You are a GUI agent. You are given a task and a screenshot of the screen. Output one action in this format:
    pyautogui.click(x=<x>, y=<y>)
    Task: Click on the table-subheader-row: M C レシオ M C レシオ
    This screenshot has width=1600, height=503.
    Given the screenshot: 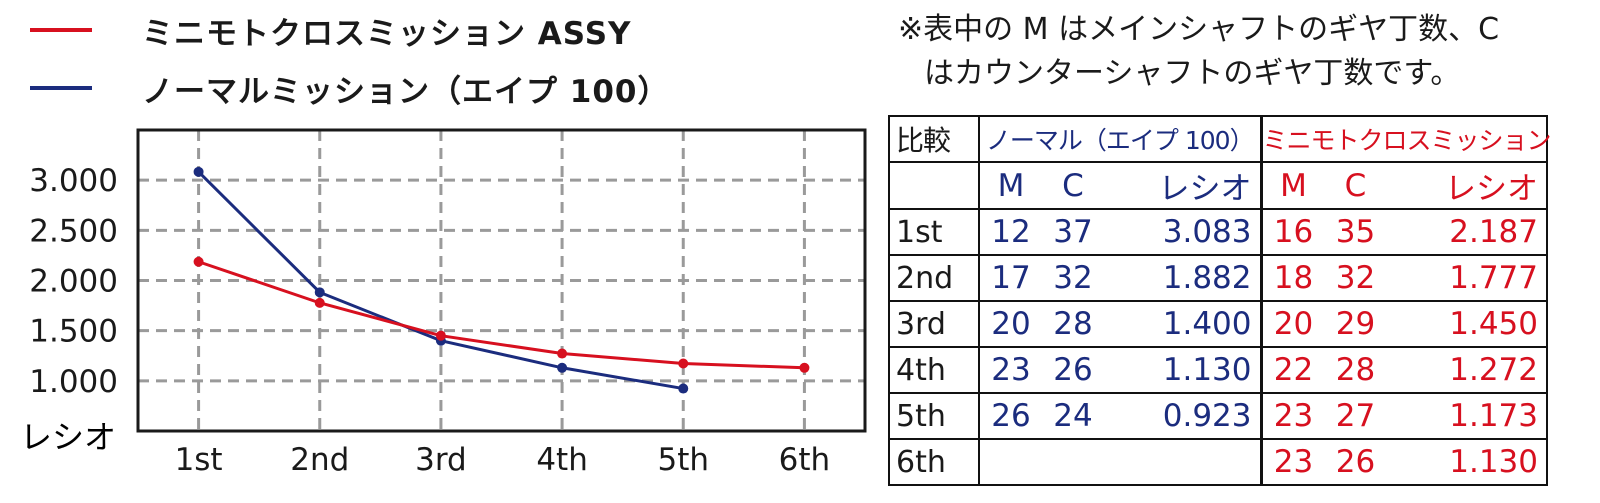 What is the action you would take?
    pyautogui.click(x=1218, y=185)
    